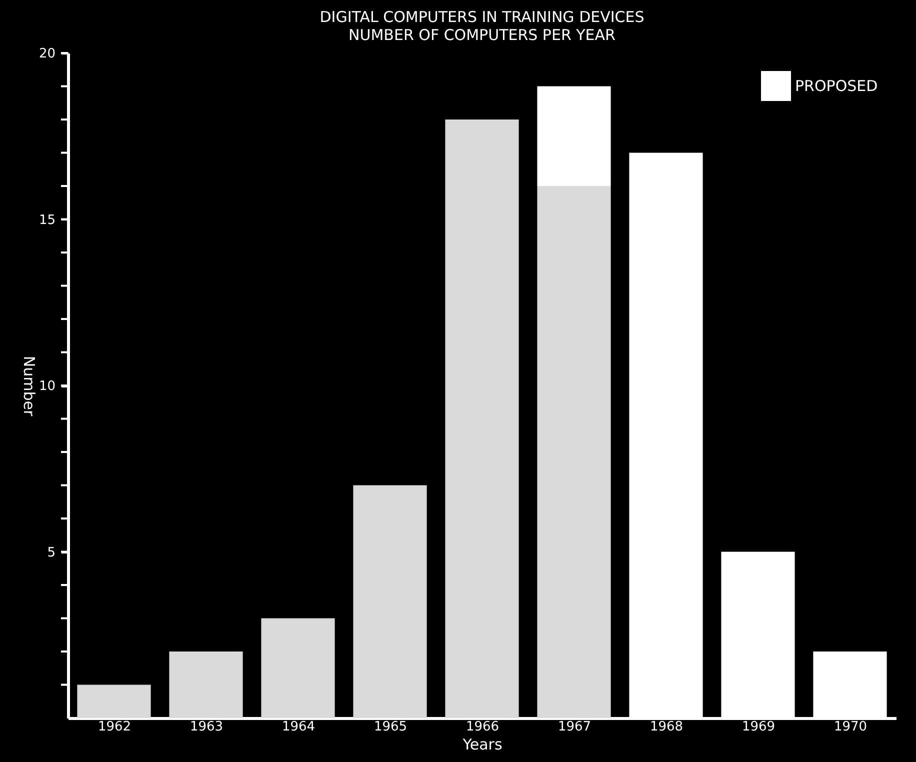 The height and width of the screenshot is (762, 916). Describe the element at coordinates (482, 745) in the screenshot. I see `x-axis-title: Years` at that location.